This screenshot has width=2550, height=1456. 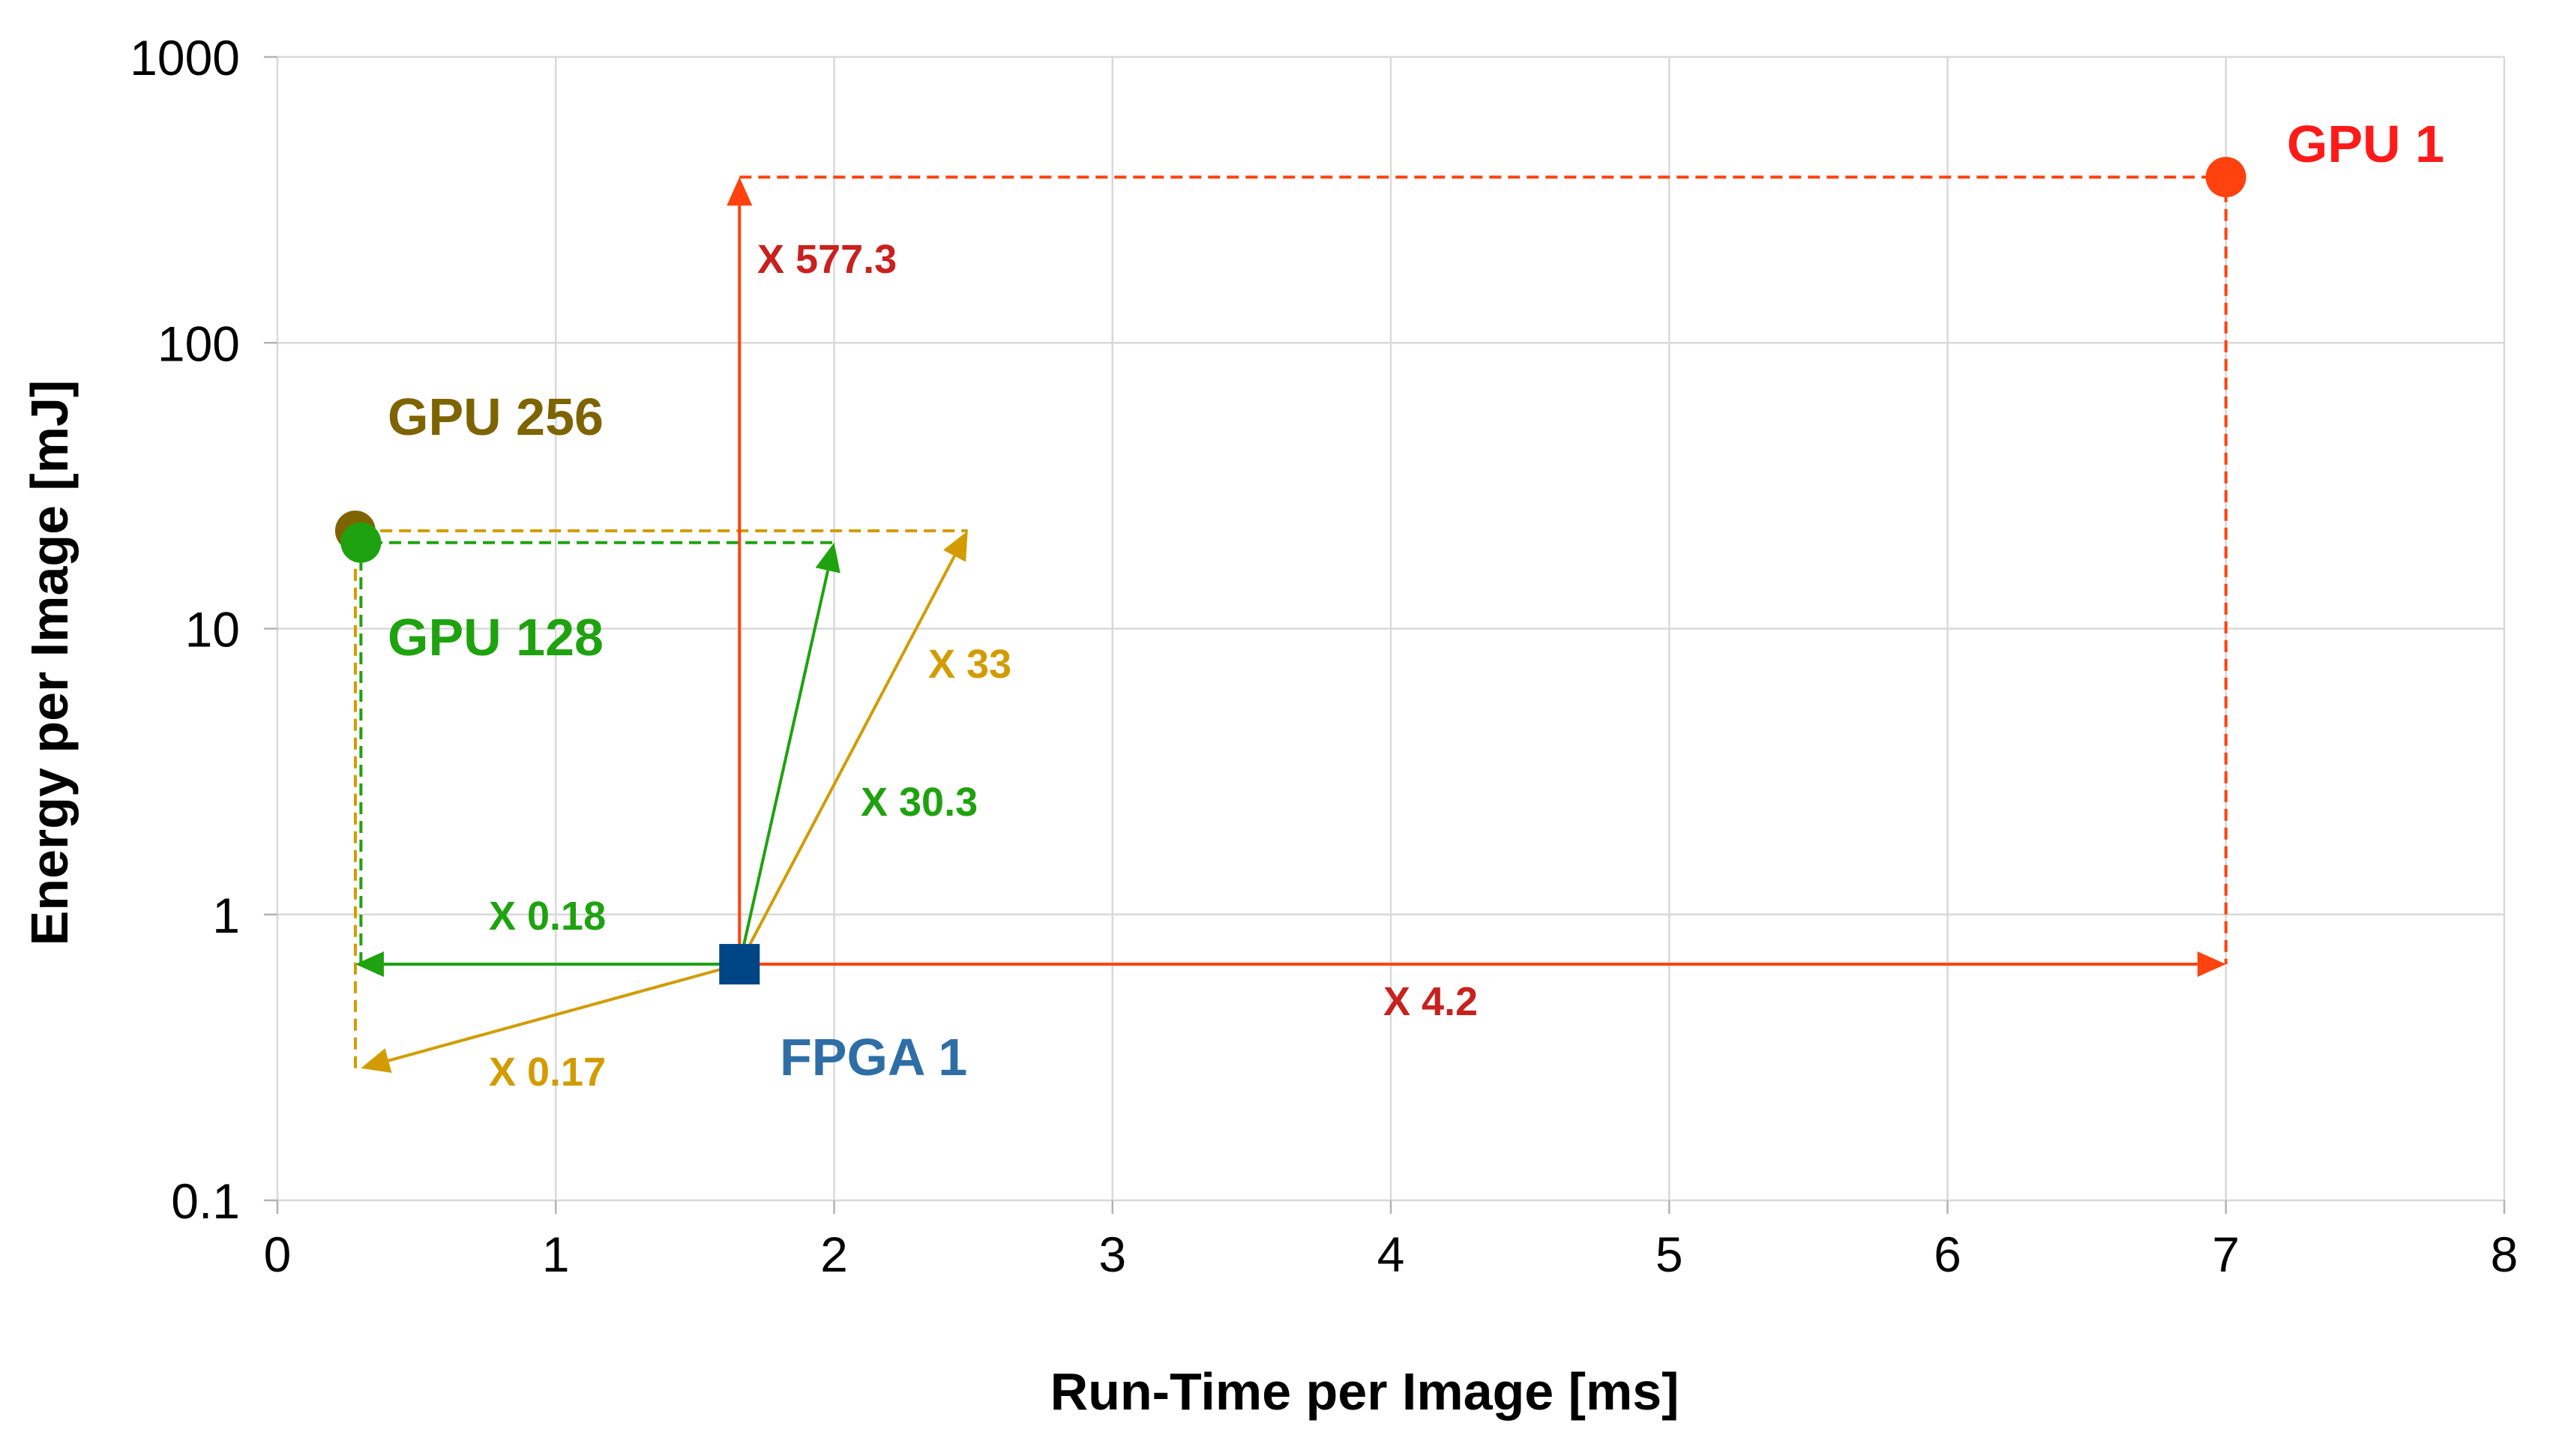 What do you see at coordinates (547, 1072) in the screenshot?
I see `factor-label: X 0.17` at bounding box center [547, 1072].